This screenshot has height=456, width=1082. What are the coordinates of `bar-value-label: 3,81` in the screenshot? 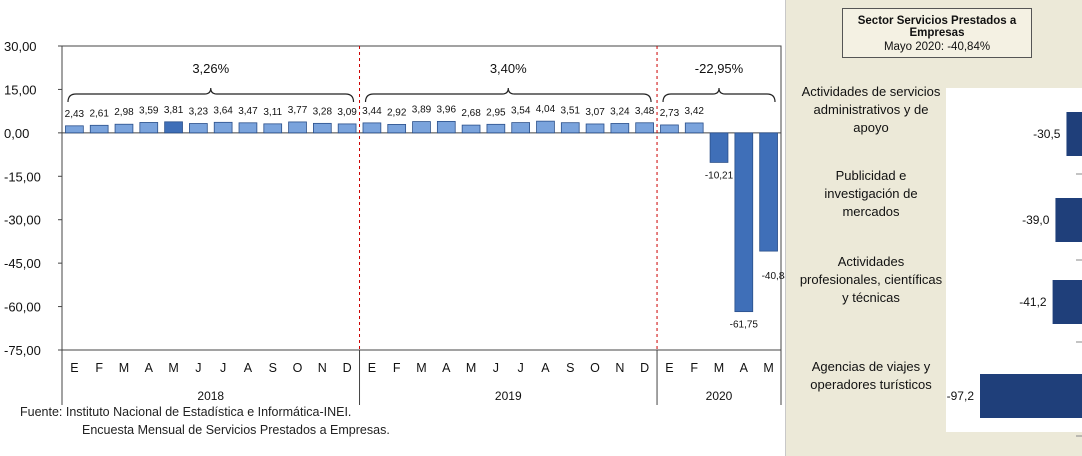 It's located at (174, 110).